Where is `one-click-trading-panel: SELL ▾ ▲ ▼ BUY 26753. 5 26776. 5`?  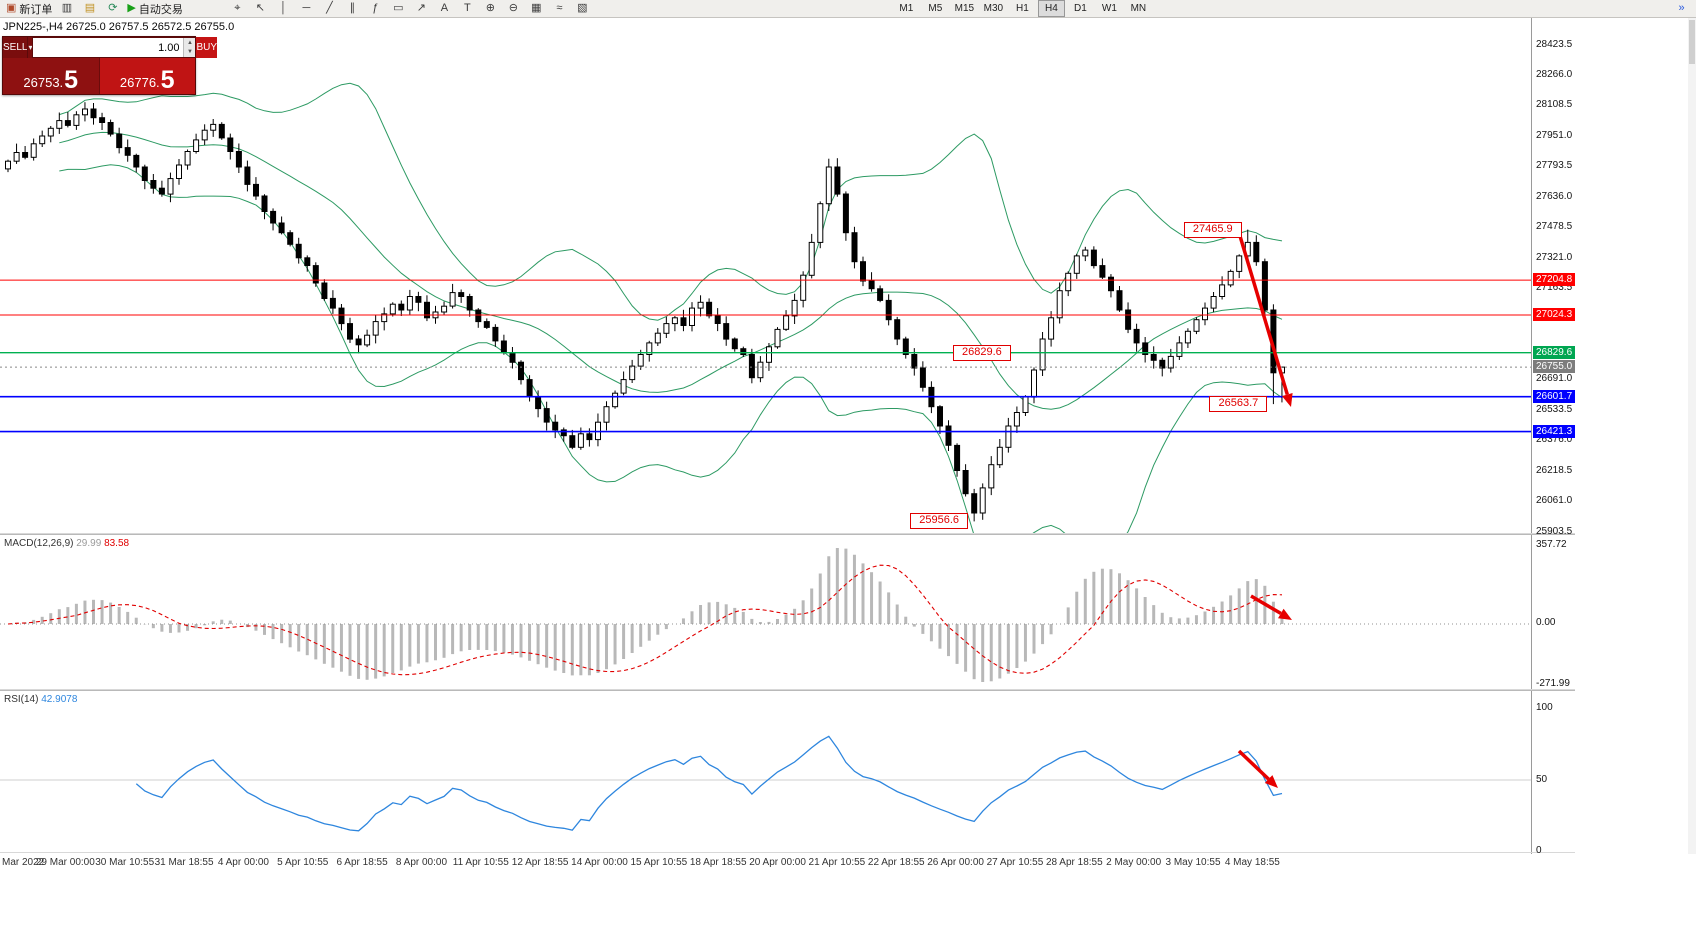 one-click-trading-panel: SELL ▾ ▲ ▼ BUY 26753. 5 26776. 5 is located at coordinates (110, 65).